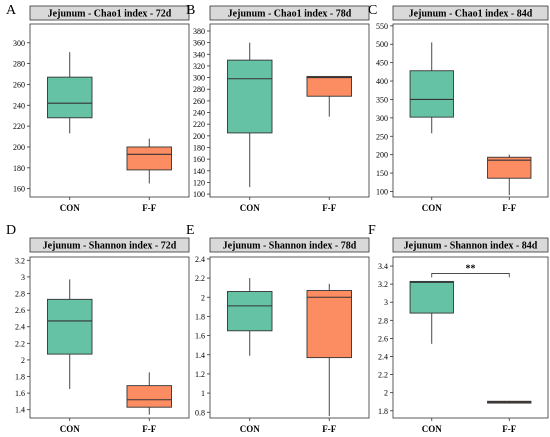  What do you see at coordinates (382, 136) in the screenshot?
I see `y-tick-label: 250` at bounding box center [382, 136].